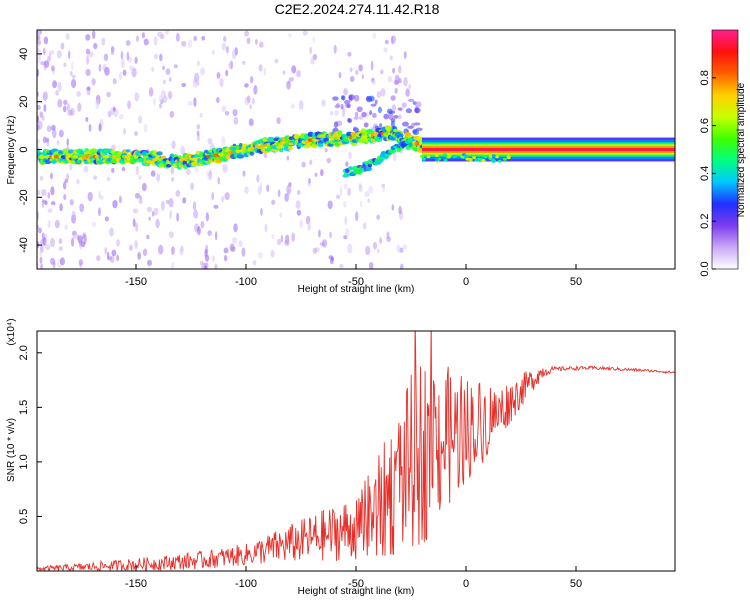 Image resolution: width=750 pixels, height=600 pixels. What do you see at coordinates (136, 584) in the screenshot?
I see `x-tick-label: -150` at bounding box center [136, 584].